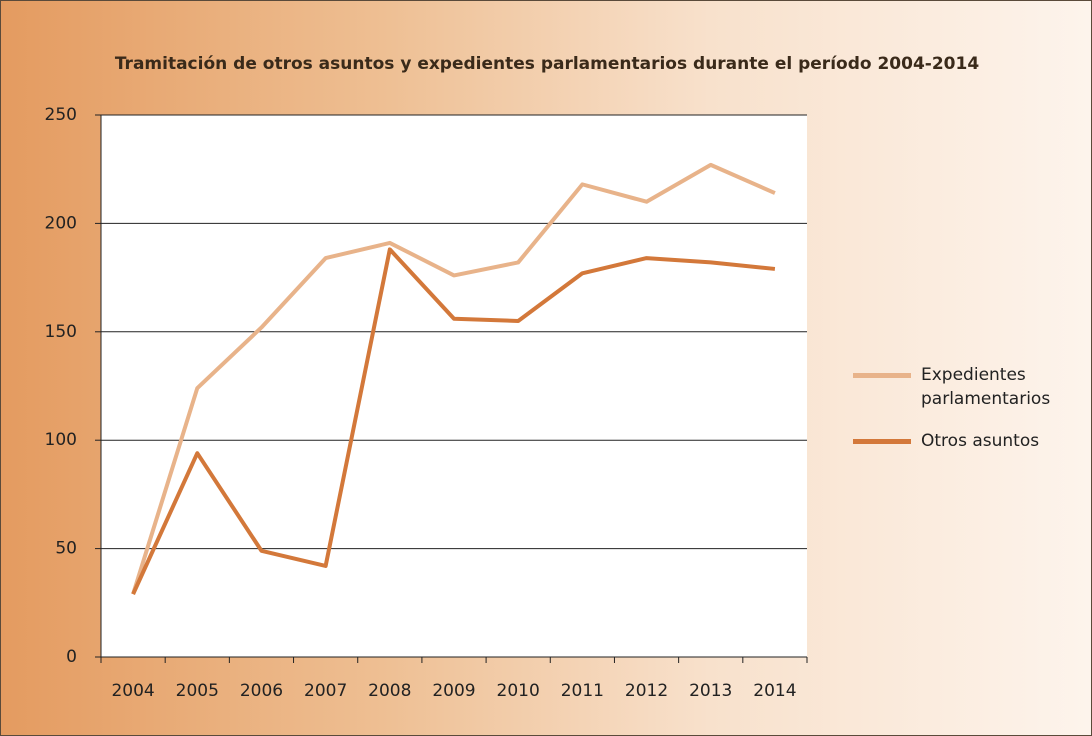 The image size is (1092, 736). I want to click on y-tick-label: 0, so click(71, 657).